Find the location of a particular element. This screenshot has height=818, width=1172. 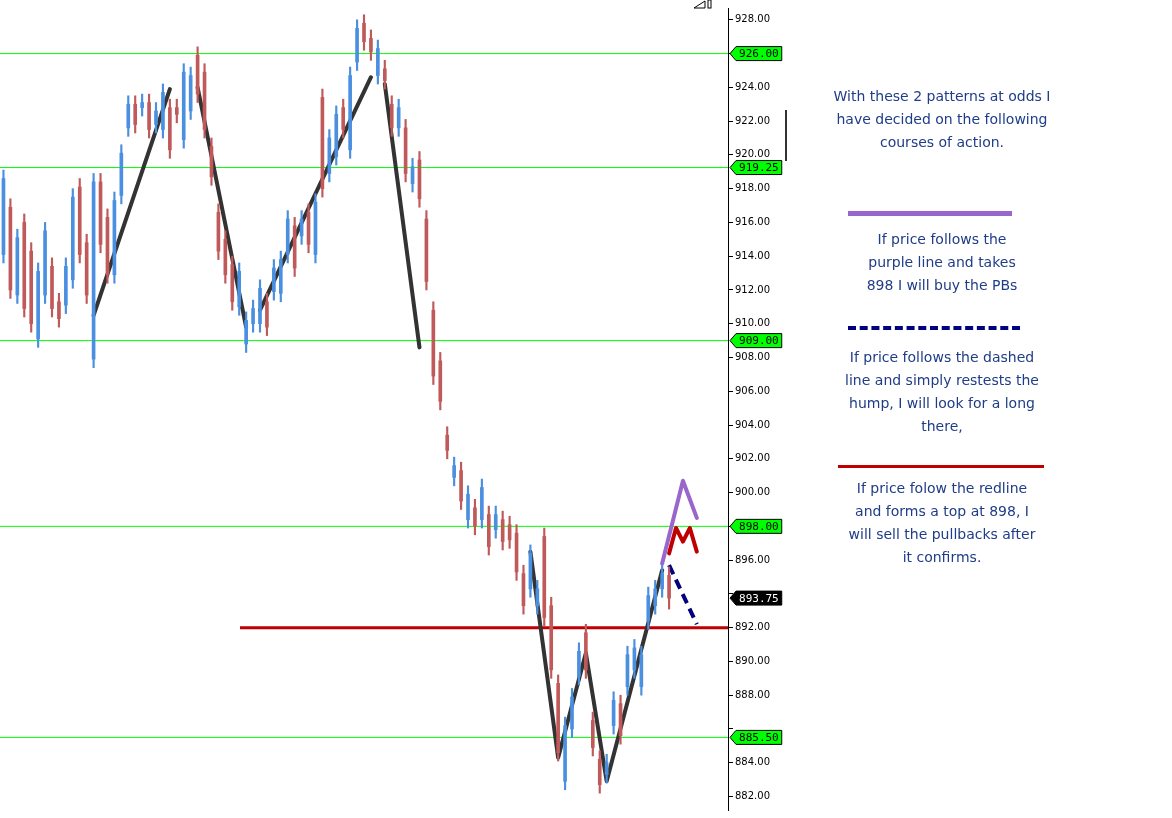

y-tick-label: 910.00 is located at coordinates (753, 323).